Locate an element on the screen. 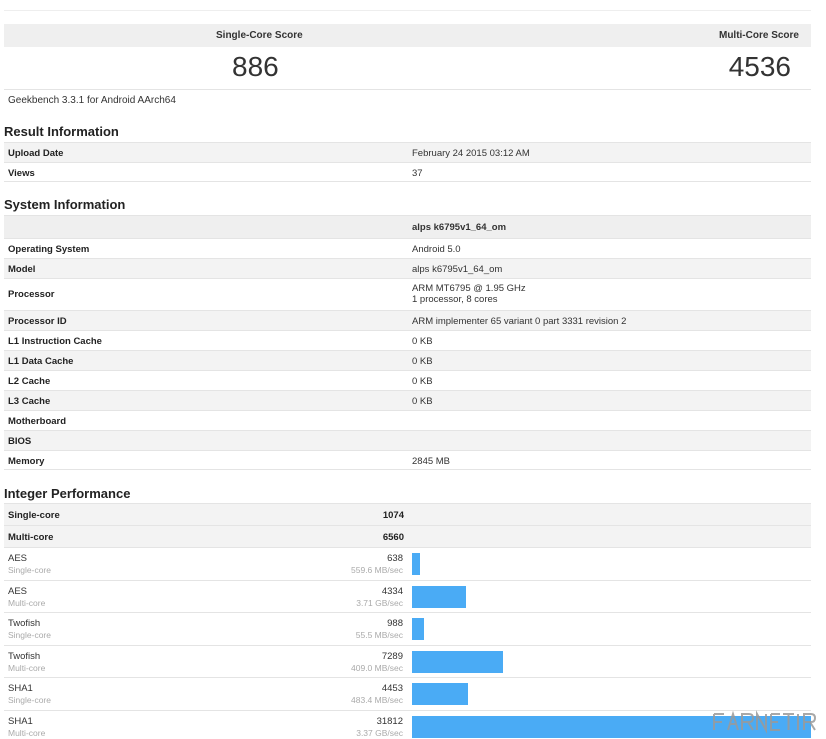  row-key: L1 Data Cache is located at coordinates (41, 361).